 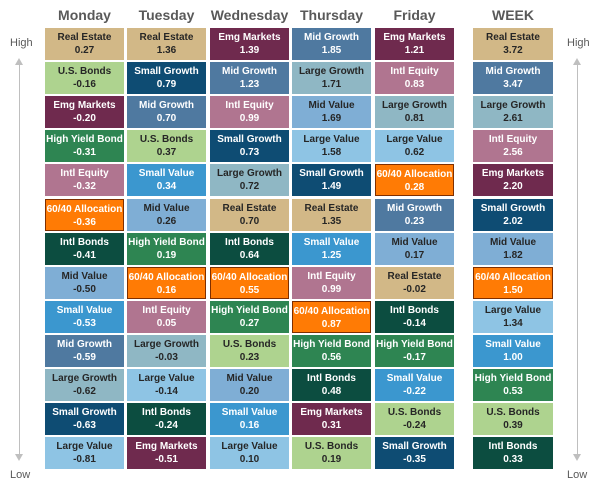 What do you see at coordinates (331, 119) in the screenshot?
I see `cell-value: 1.69` at bounding box center [331, 119].